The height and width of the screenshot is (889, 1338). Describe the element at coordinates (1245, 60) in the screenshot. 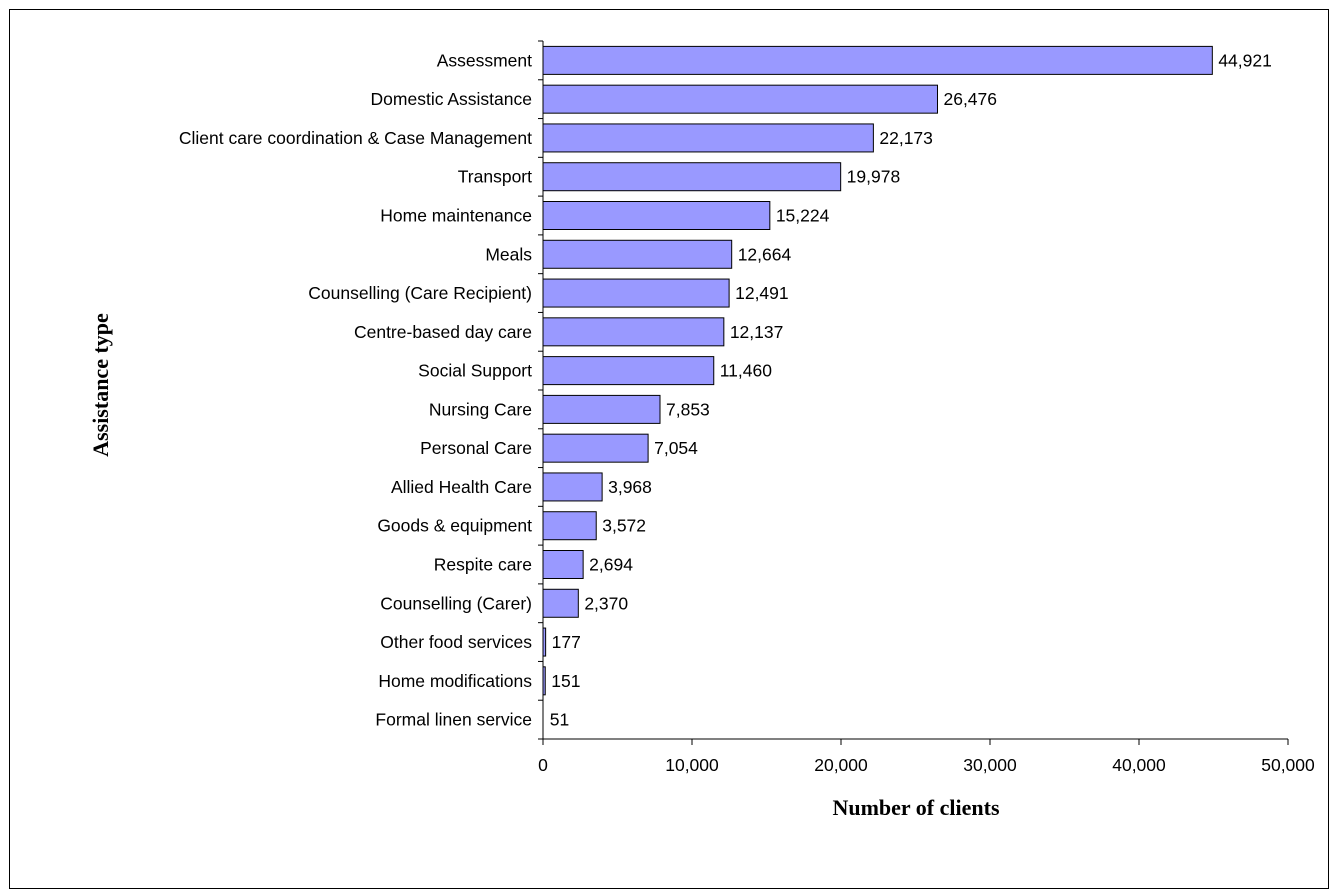

I see `value-label: 44,921` at that location.